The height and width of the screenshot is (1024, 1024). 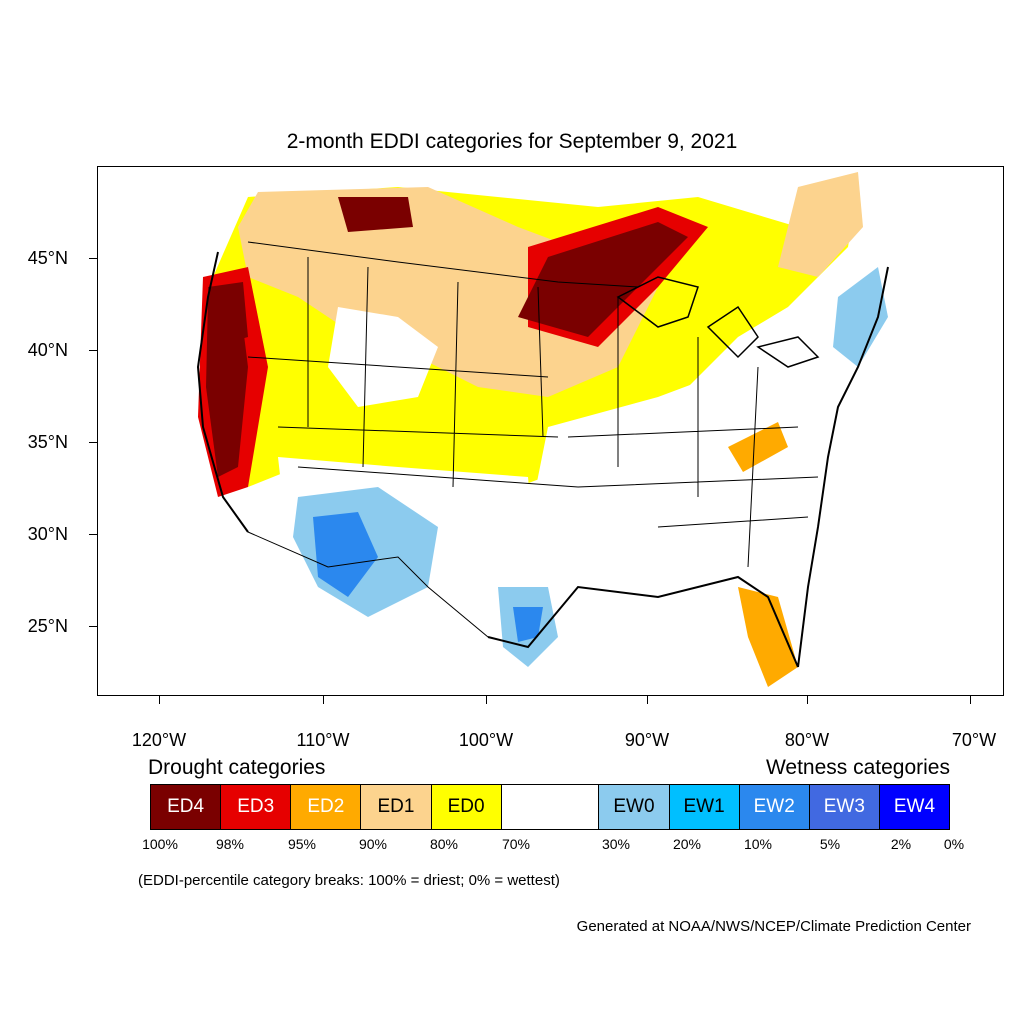 I want to click on ne-wet, so click(x=860, y=317).